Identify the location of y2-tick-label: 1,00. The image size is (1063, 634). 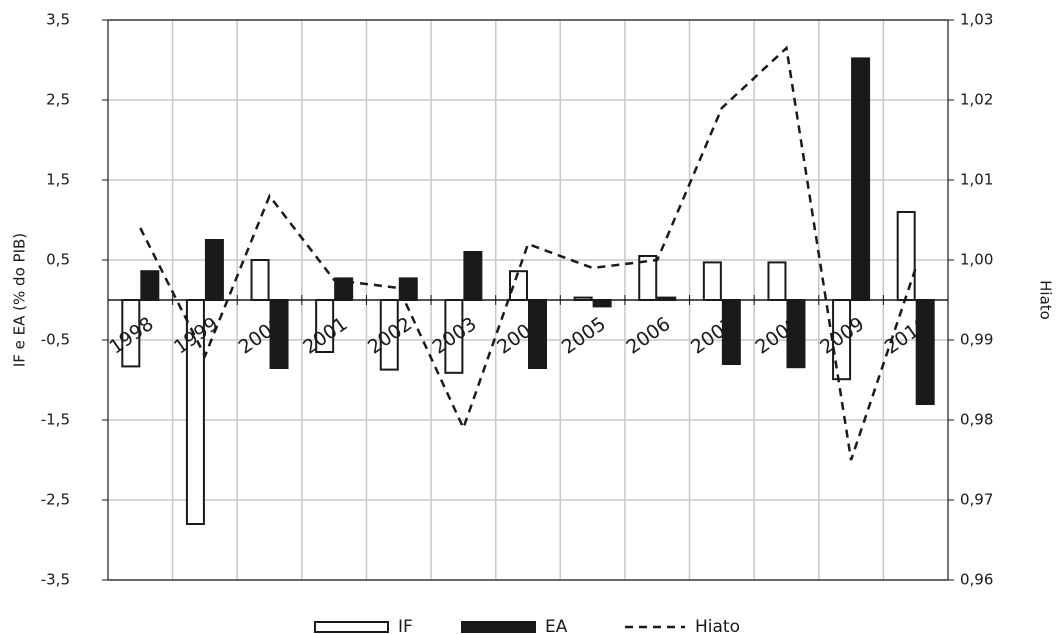
(976, 260).